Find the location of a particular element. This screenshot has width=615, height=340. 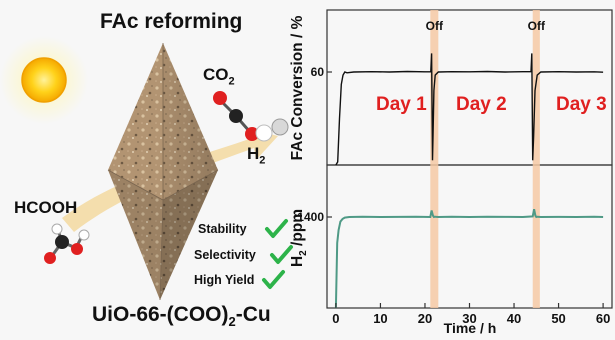

h2-label: H2 is located at coordinates (256, 155).